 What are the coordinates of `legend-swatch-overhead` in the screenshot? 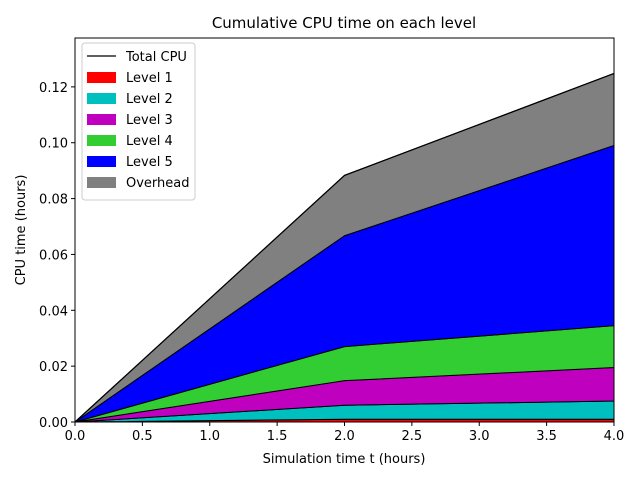 It's located at (101, 182).